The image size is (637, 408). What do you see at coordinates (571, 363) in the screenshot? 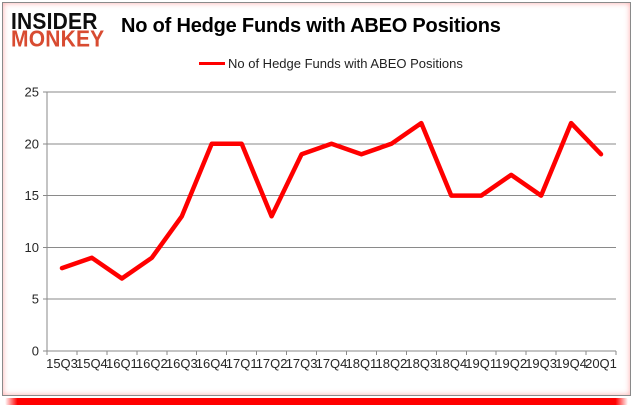
I see `x-axis-tick-label: 19Q4` at bounding box center [571, 363].